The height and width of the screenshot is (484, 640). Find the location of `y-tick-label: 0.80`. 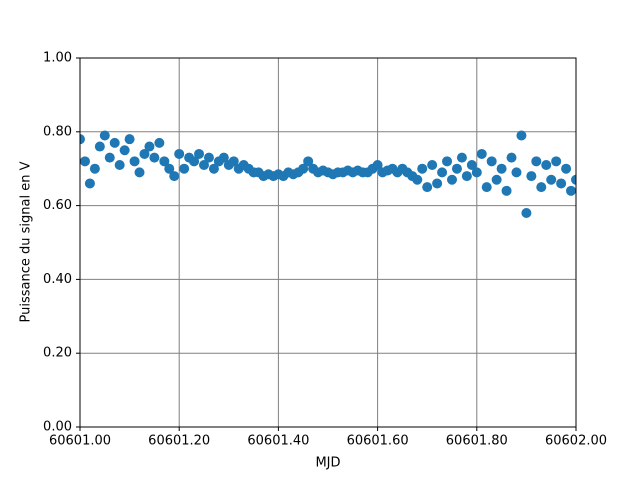

y-tick-label: 0.80 is located at coordinates (57, 131).